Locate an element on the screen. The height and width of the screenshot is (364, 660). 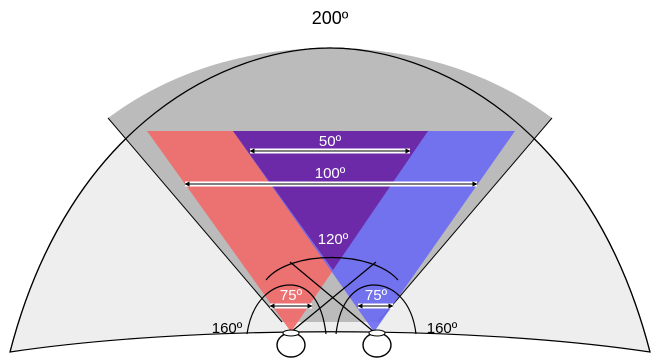
right-eye-socket is located at coordinates (376, 309).